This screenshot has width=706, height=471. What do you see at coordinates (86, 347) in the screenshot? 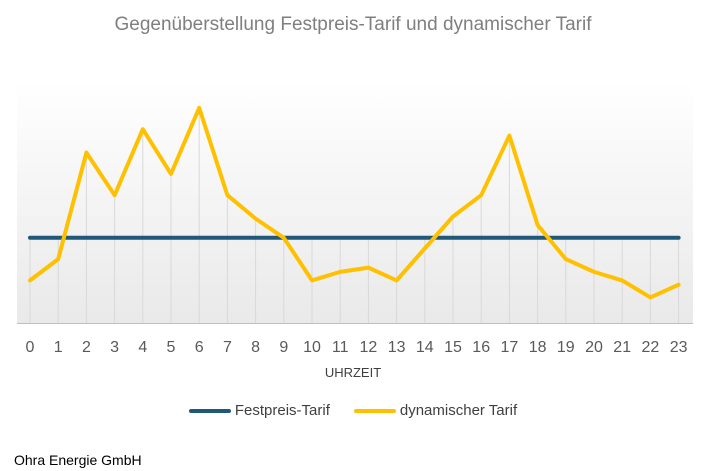
I see `x-tick-label: 2` at bounding box center [86, 347].